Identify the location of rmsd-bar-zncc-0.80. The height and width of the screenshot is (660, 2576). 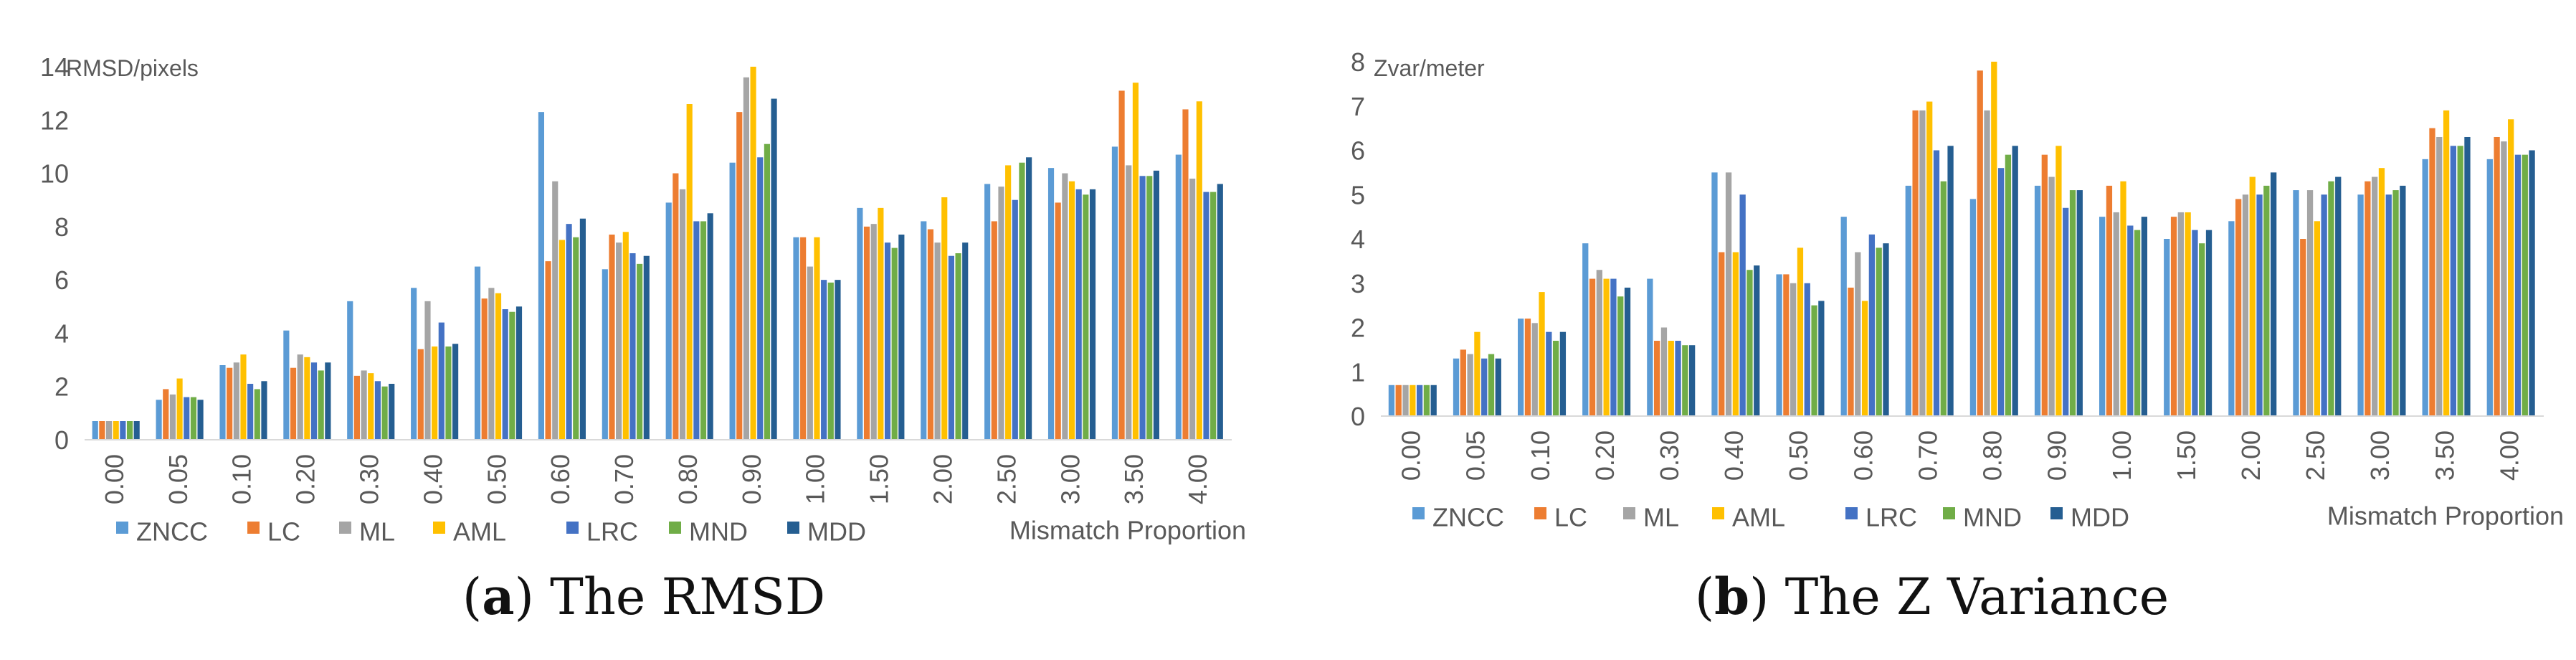
(668, 321).